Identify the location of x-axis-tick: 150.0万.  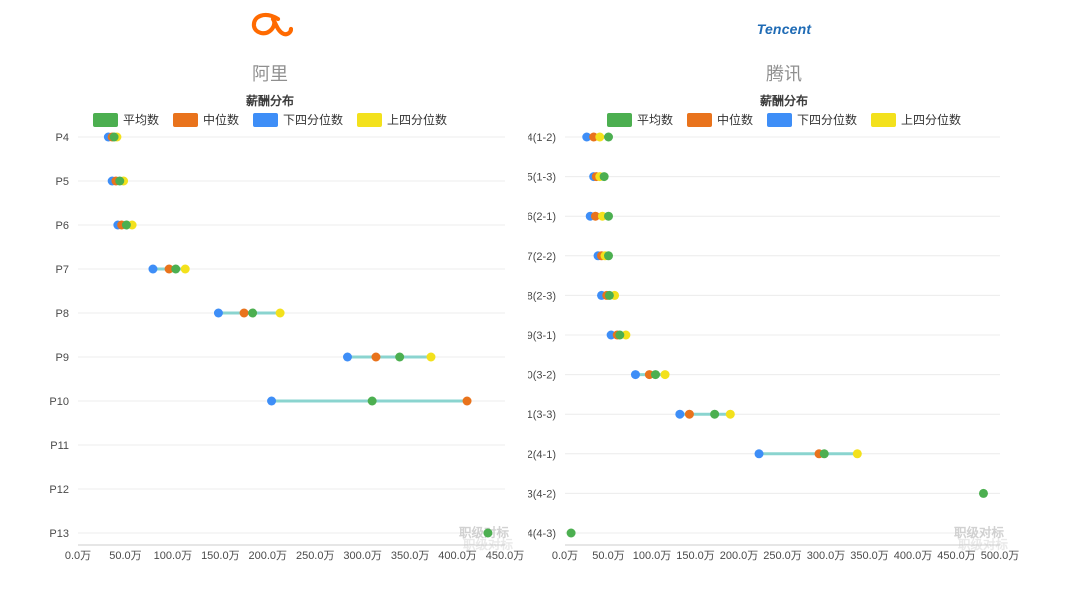
(695, 556).